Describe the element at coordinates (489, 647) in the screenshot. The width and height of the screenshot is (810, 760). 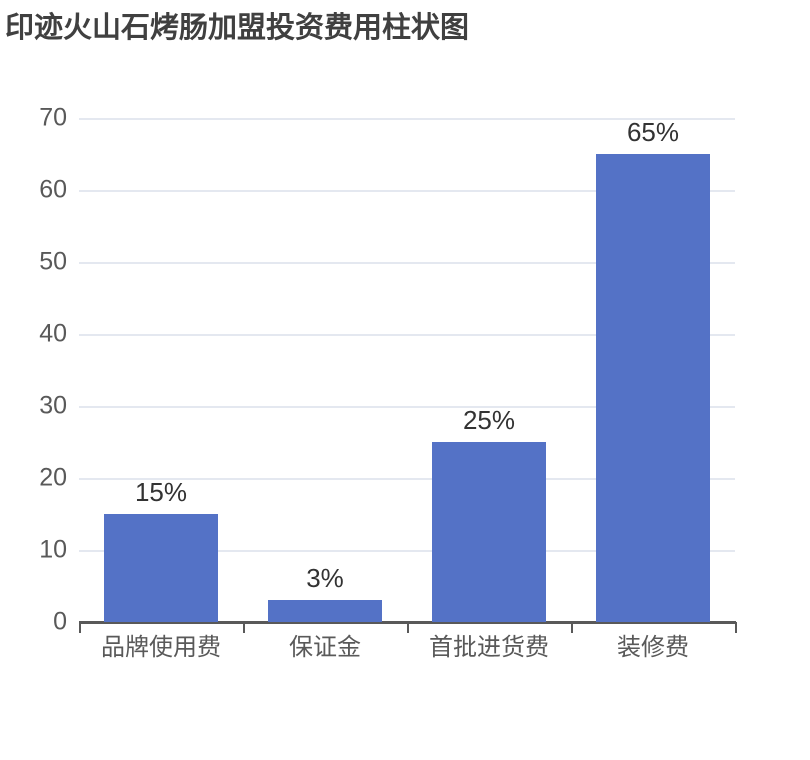
I see `x-axis-category-label: 首批进货费` at that location.